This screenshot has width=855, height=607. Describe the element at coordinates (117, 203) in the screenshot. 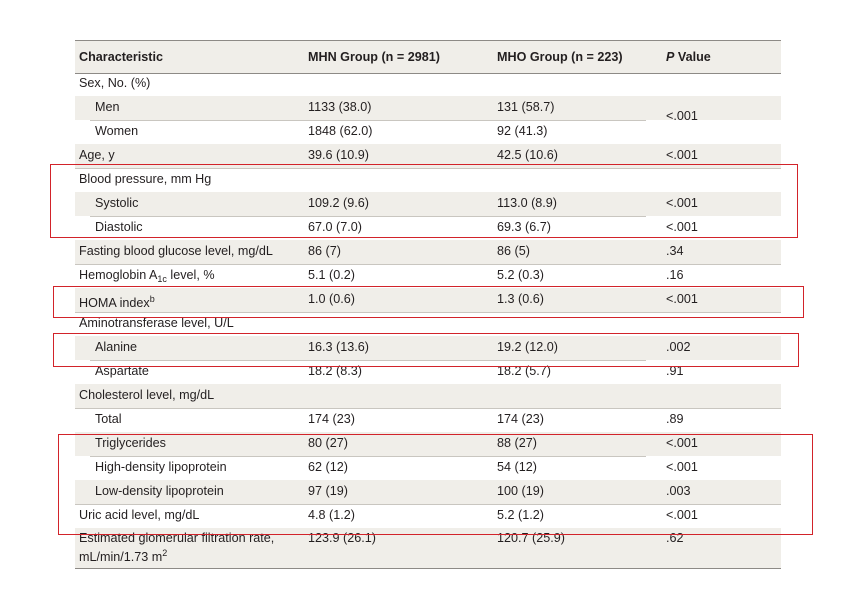

I see `row-label: Systolic` at that location.